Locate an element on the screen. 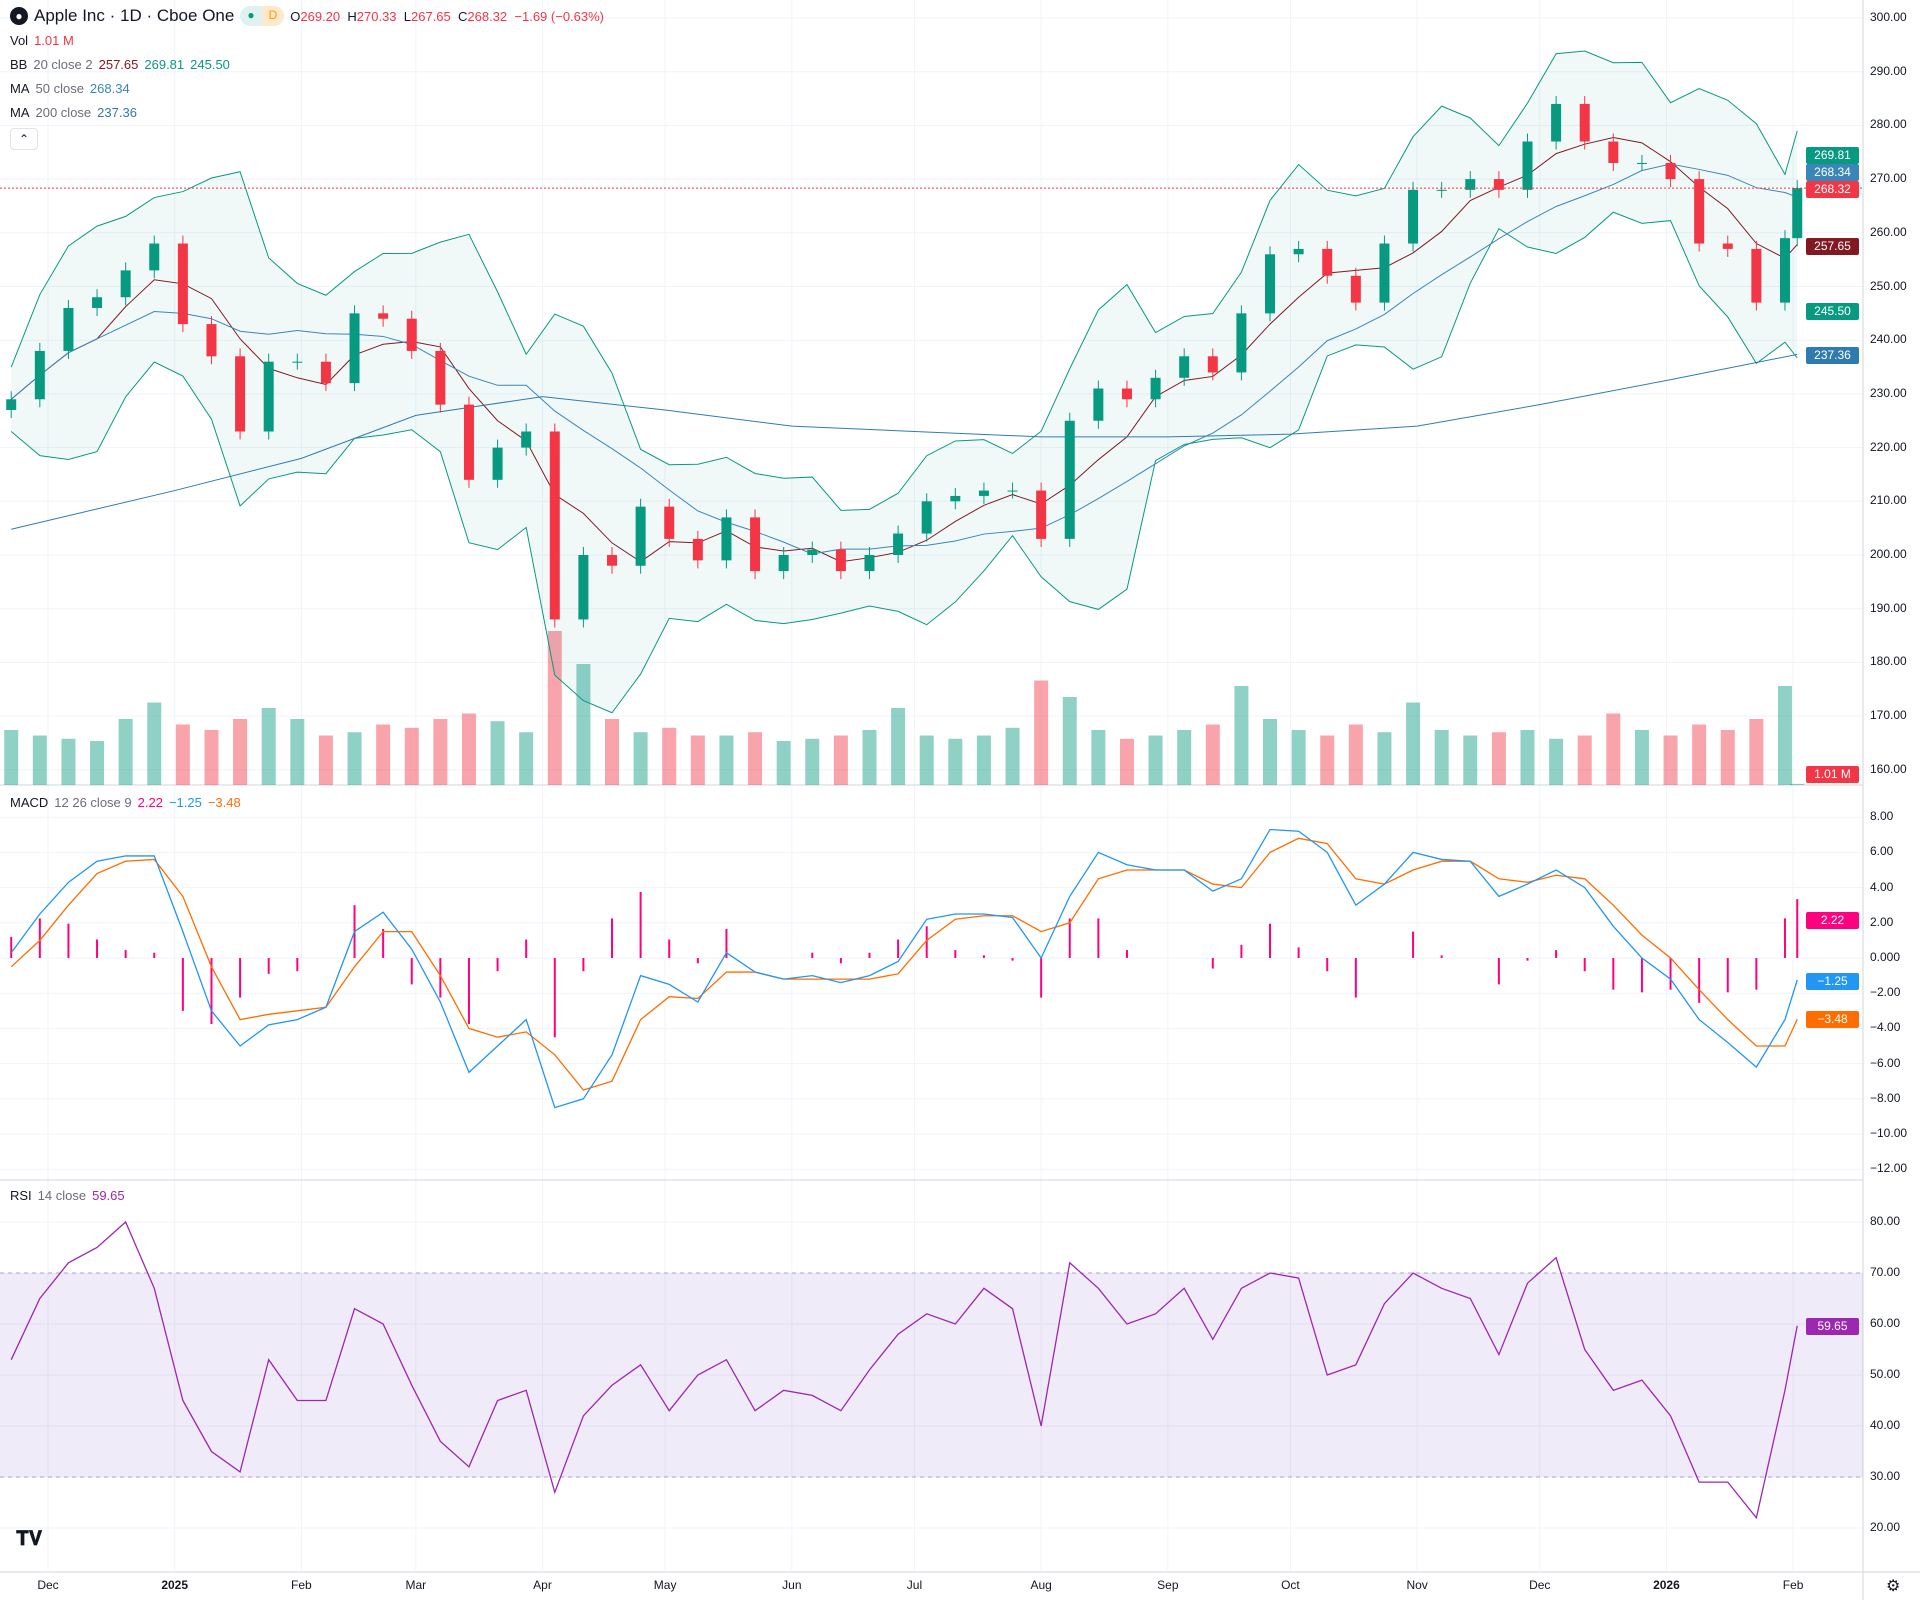  ma50-legend: MA 50 close 268.34 is located at coordinates (70, 88).